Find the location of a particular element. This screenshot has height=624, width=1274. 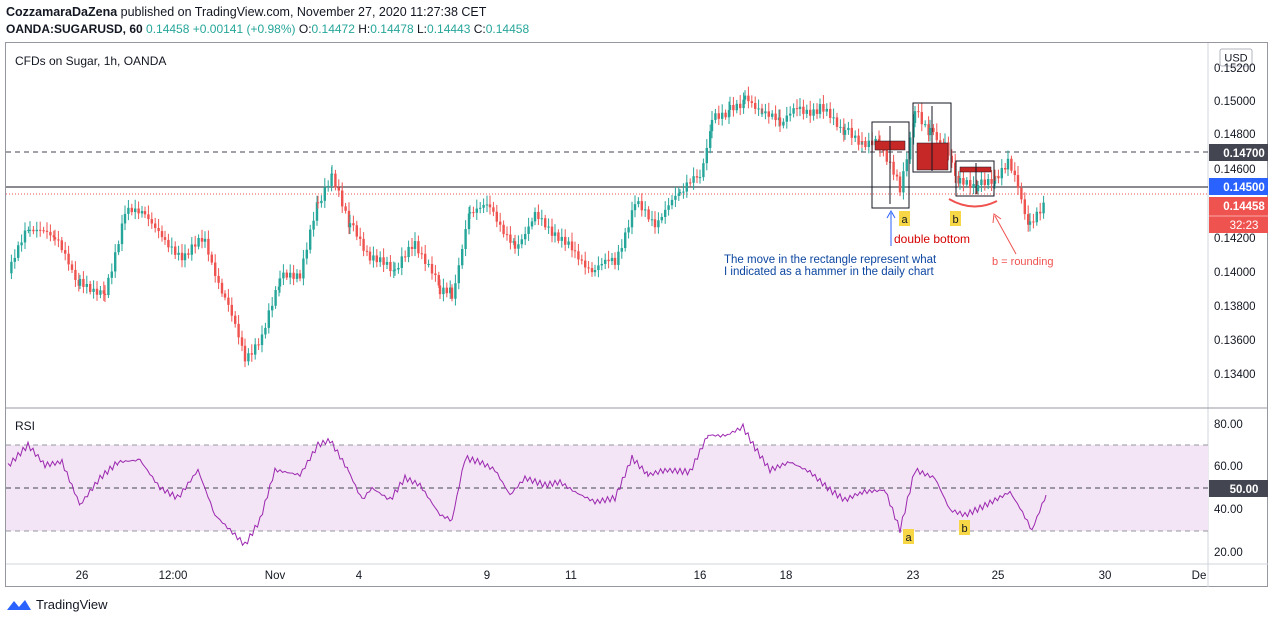

price-tick-label: 0.14600 is located at coordinates (1235, 170).